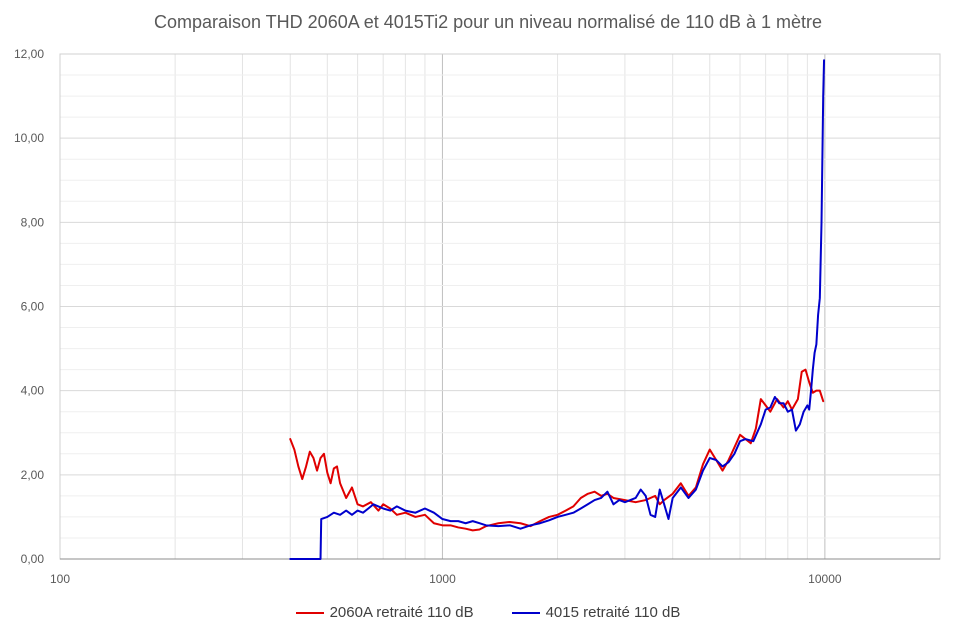 This screenshot has height=637, width=976. I want to click on y-tick-label: 8,00, so click(33, 222).